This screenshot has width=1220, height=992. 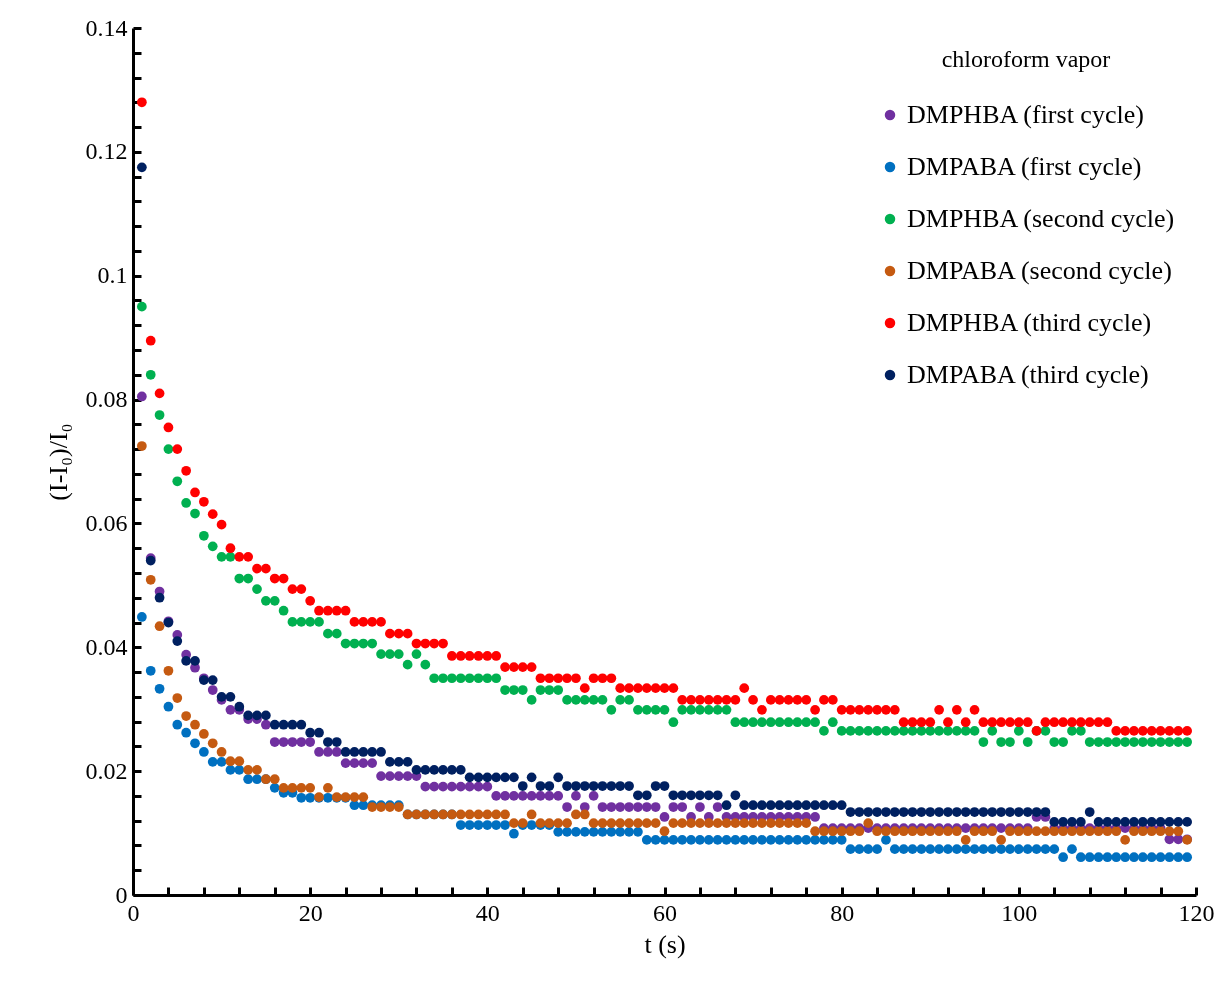 What do you see at coordinates (1196, 912) in the screenshot?
I see `x-tick-label: 120` at bounding box center [1196, 912].